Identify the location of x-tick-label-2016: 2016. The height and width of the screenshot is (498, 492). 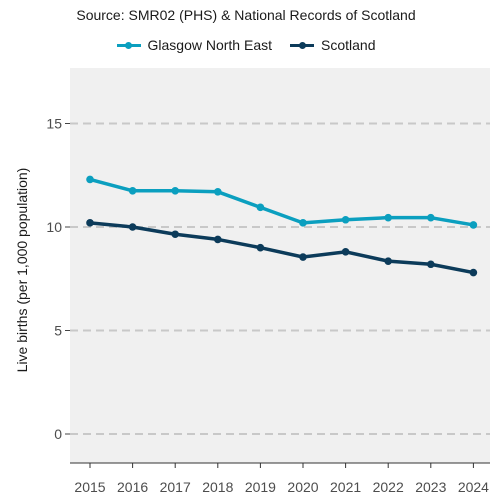
(132, 487).